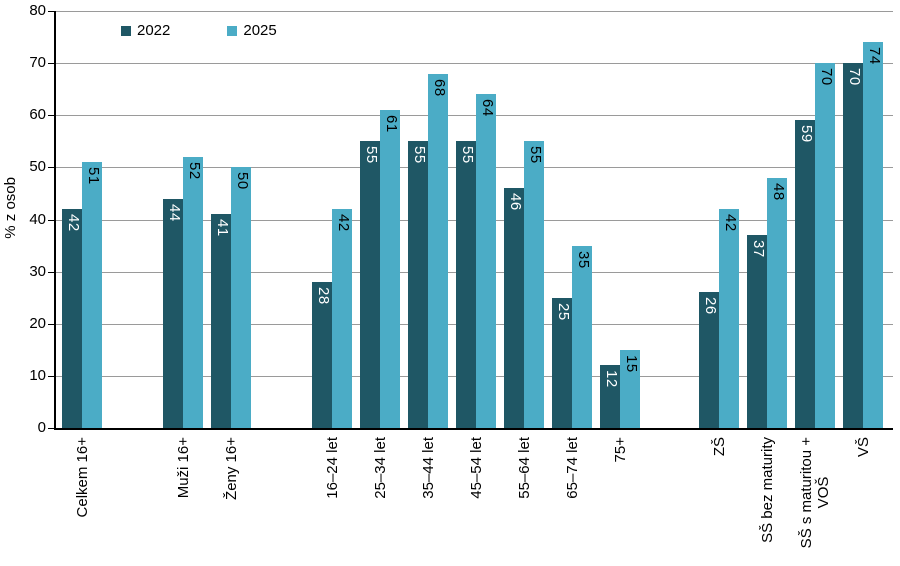  I want to click on bar-value-label: 35, so click(583, 260).